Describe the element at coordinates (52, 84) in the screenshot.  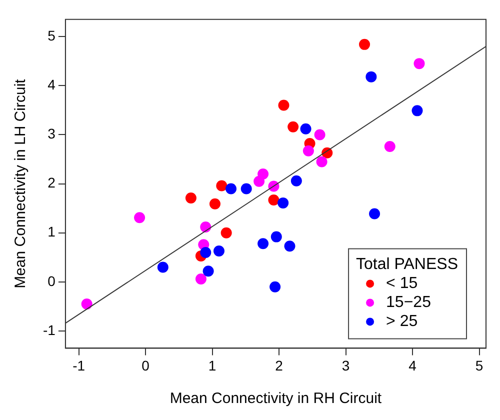
I see `y-tick-label: 4` at that location.